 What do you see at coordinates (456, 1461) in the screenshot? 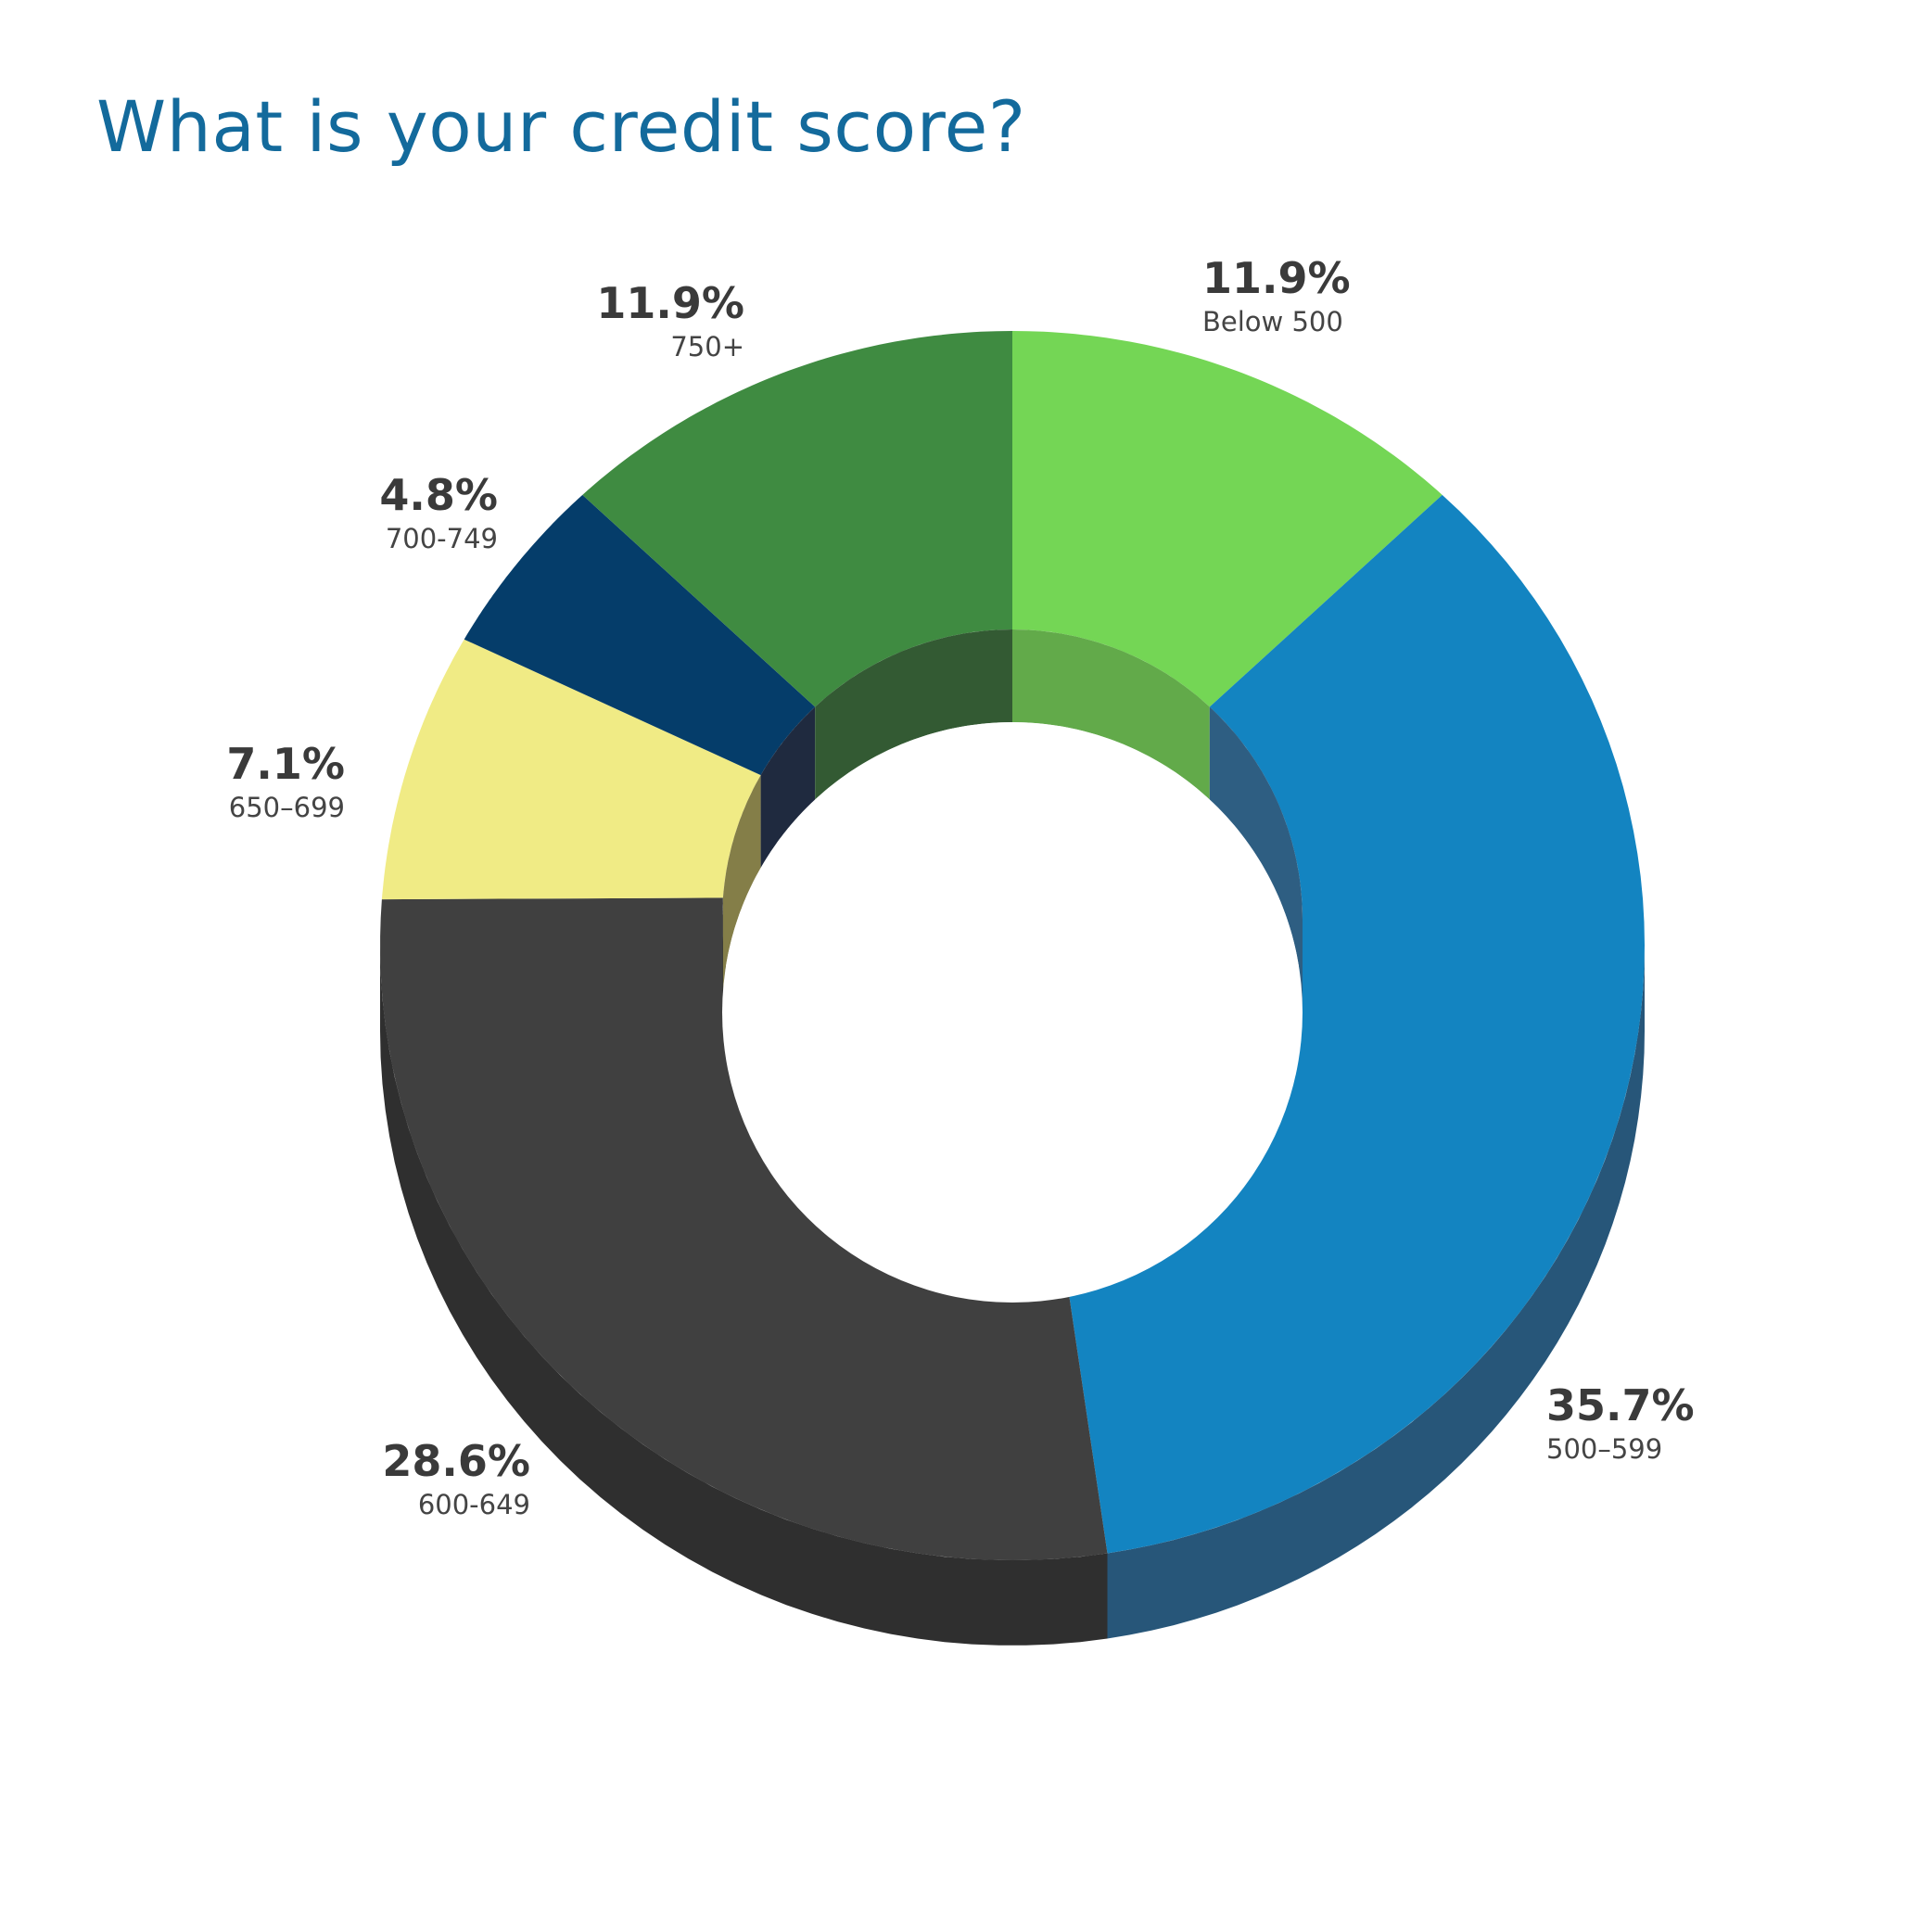
I see `value-label-600-649: 28.6%` at bounding box center [456, 1461].